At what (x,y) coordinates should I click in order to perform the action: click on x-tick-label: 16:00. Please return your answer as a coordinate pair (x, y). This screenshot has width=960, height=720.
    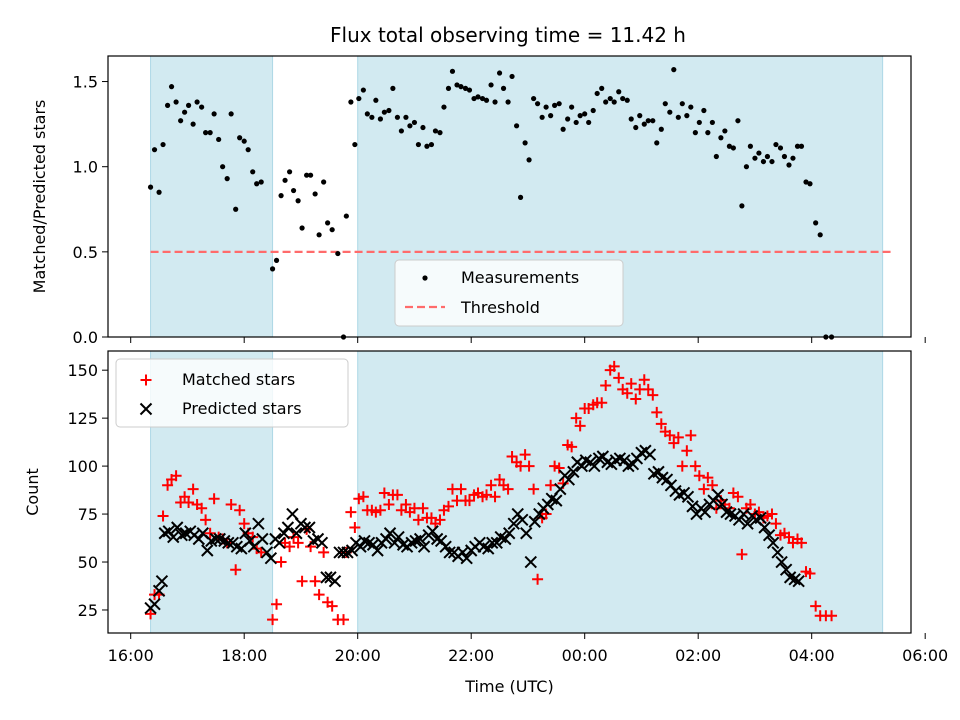
    Looking at the image, I should click on (131, 655).